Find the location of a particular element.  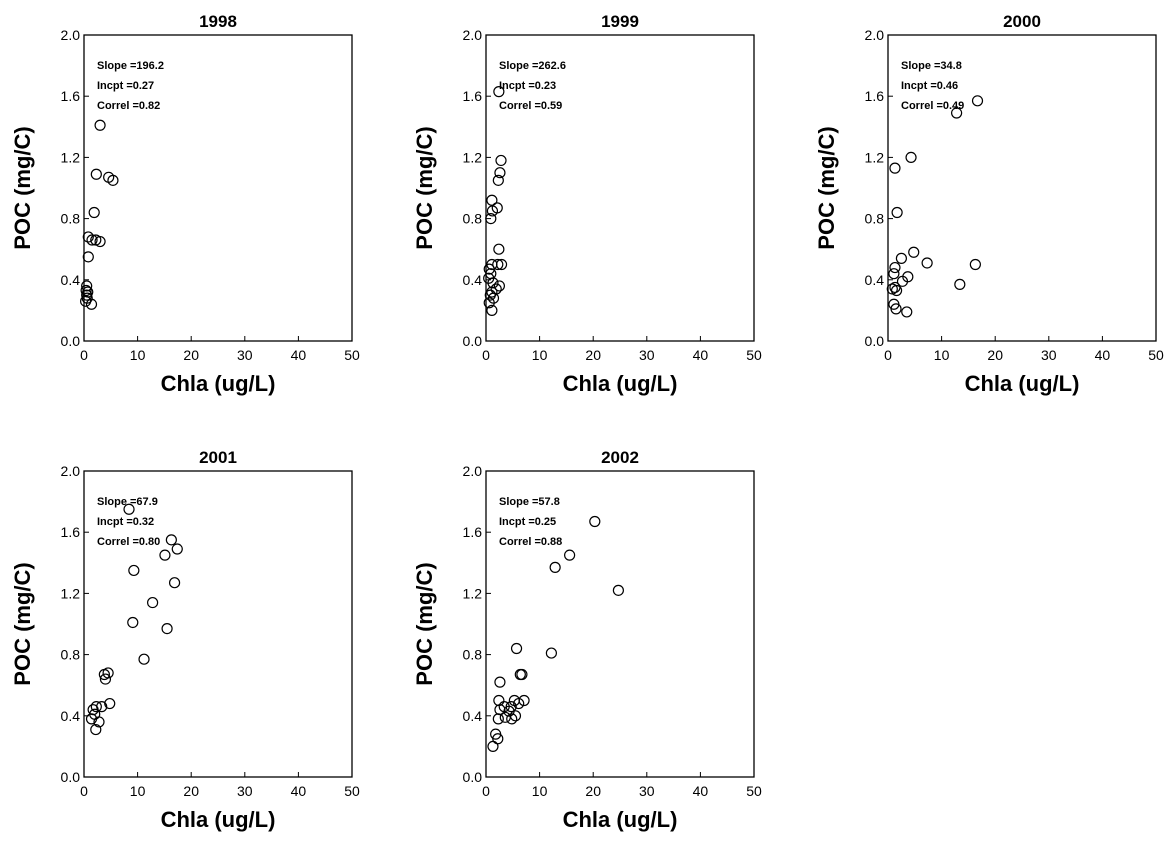

stat-annotation: Slope =34.8 is located at coordinates (931, 66).